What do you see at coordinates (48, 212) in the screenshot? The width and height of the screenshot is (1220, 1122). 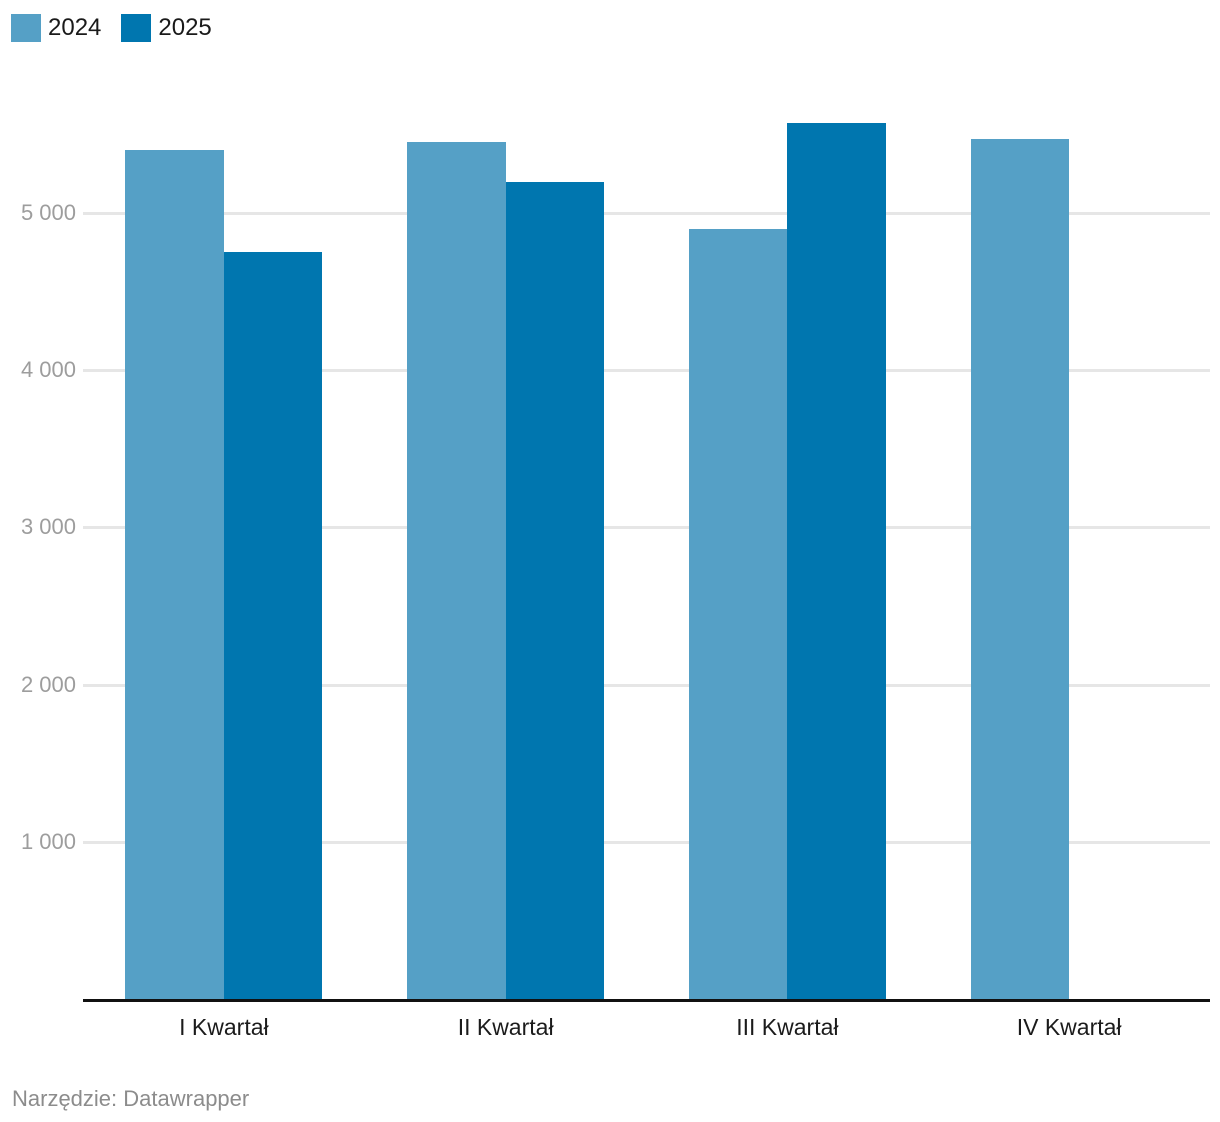 I see `y-tick-label-5000: 5 000` at bounding box center [48, 212].